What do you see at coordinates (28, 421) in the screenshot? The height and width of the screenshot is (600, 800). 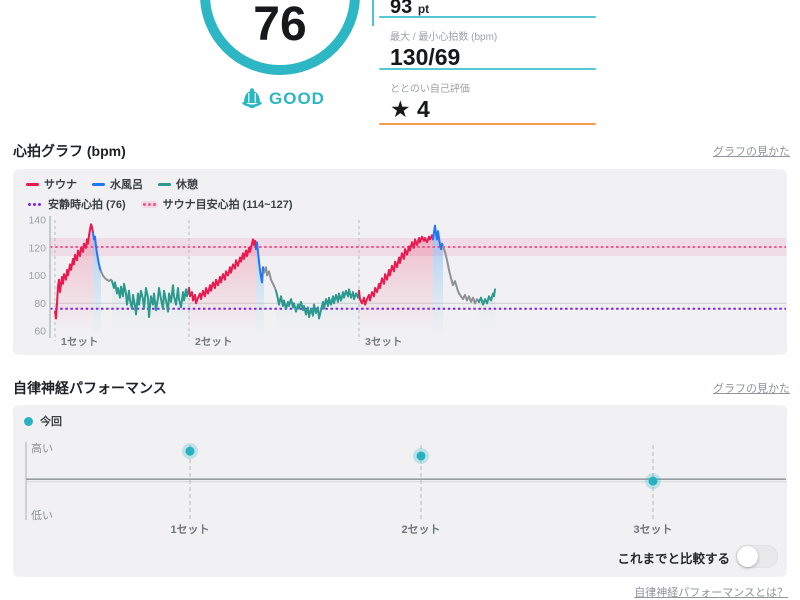 I see `current-session-dot-icon` at bounding box center [28, 421].